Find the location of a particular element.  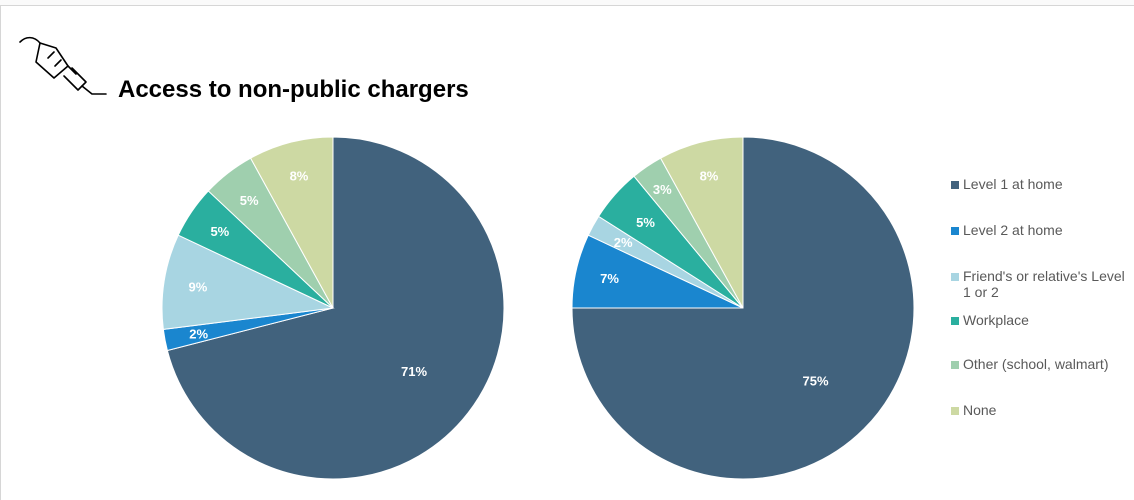

legend-label: Friend's or relative's Level 1 or 2 is located at coordinates (1044, 284).